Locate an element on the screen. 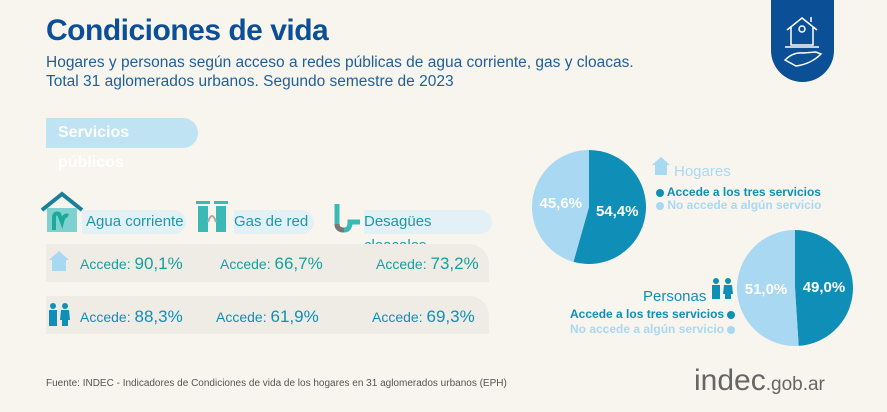 The width and height of the screenshot is (887, 412). pie-label: 49,0% is located at coordinates (824, 287).